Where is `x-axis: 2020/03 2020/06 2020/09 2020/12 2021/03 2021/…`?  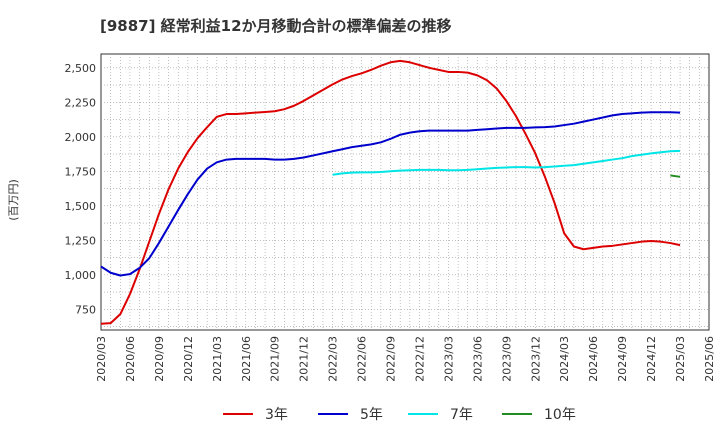 x-axis: 2020/03 2020/06 2020/09 2020/12 2021/03 2021/… is located at coordinates (405, 359).